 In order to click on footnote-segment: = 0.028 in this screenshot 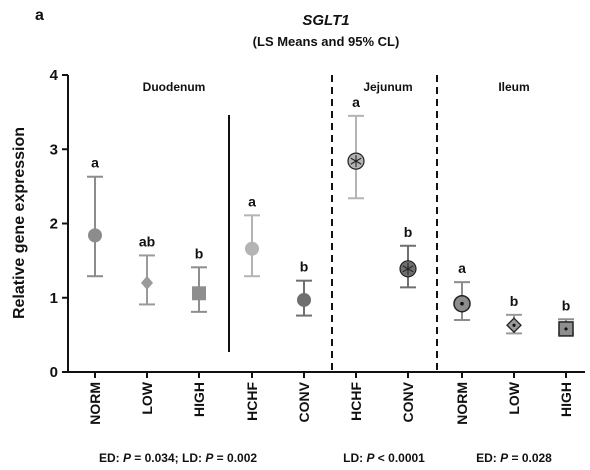, I will do `click(530, 458)`.